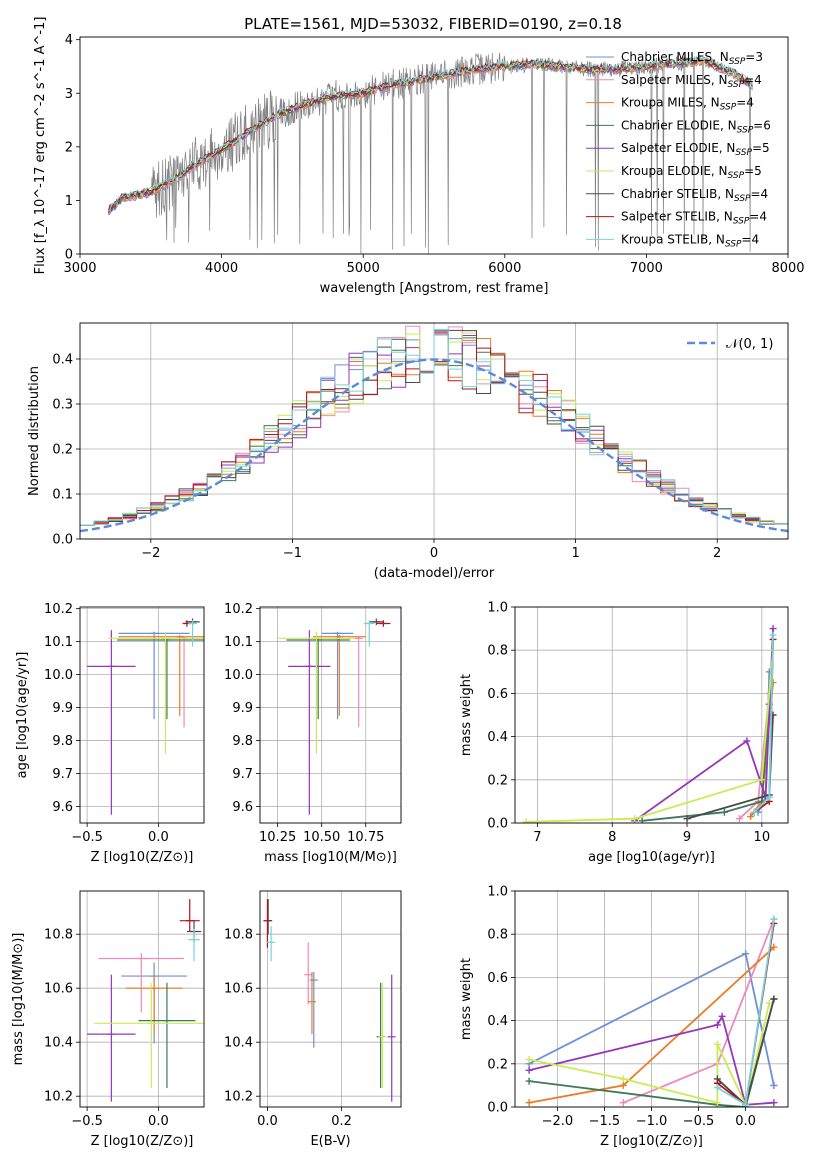  I want to click on y-tick-label: 9.9, so click(242, 708).